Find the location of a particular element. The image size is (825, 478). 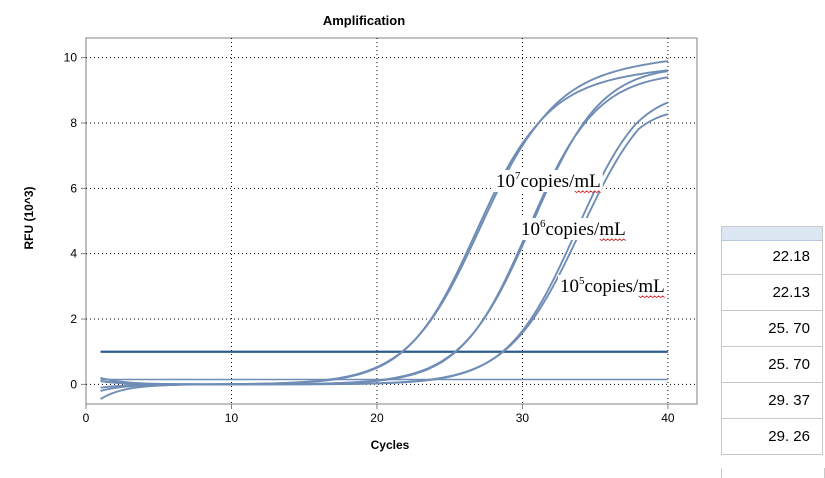

ct-table-row: 22.18 is located at coordinates (772, 250).